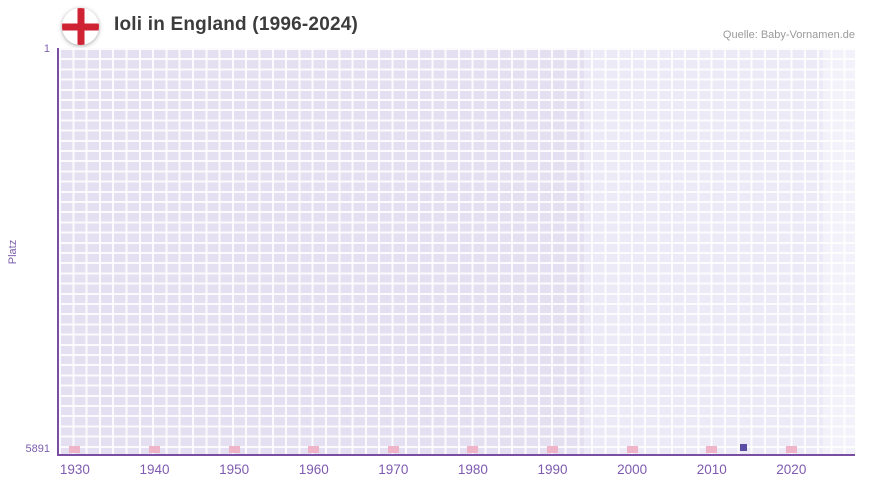  I want to click on england-flag-icon, so click(80, 26).